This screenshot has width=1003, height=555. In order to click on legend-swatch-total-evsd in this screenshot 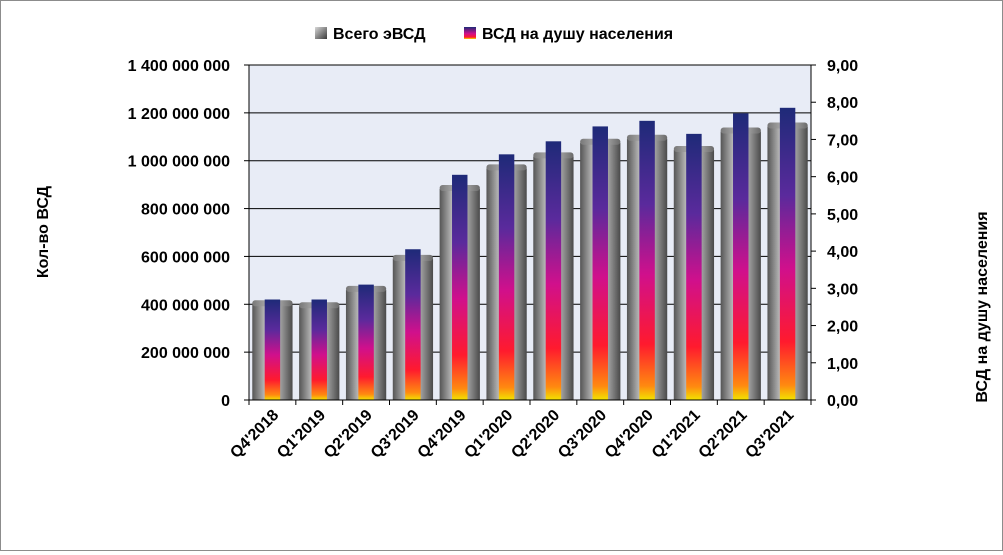, I will do `click(321, 33)`.